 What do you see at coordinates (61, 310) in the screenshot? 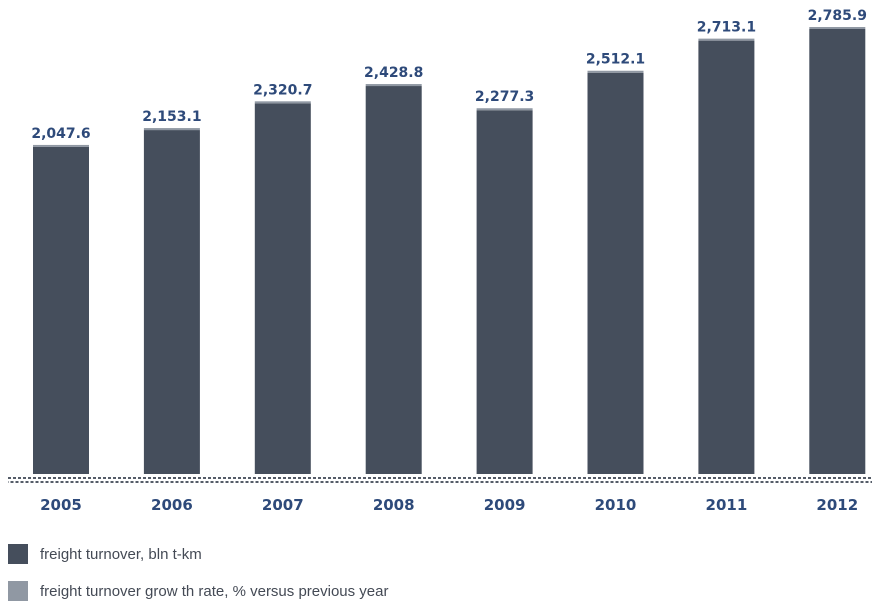
I see `bar-2005` at bounding box center [61, 310].